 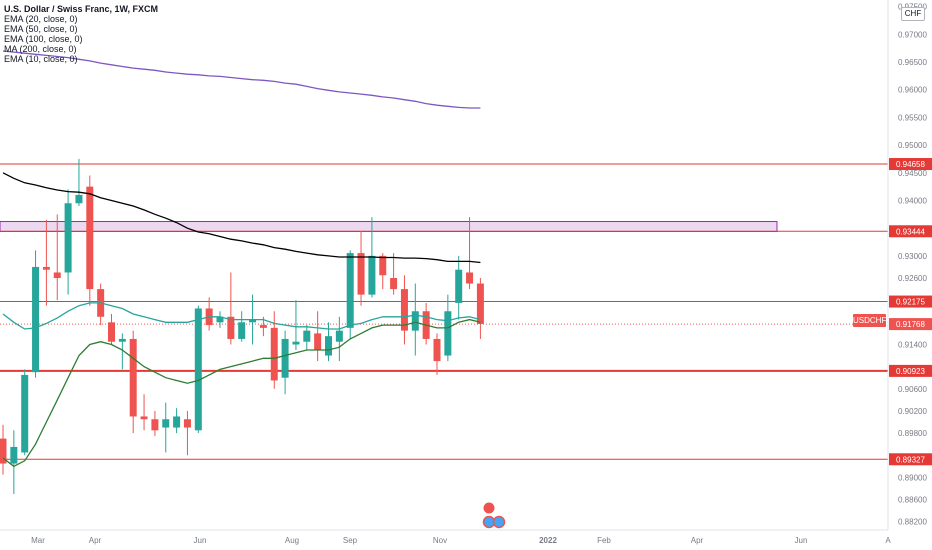 What do you see at coordinates (912, 173) in the screenshot?
I see `price-tick-label: 0.94500` at bounding box center [912, 173].